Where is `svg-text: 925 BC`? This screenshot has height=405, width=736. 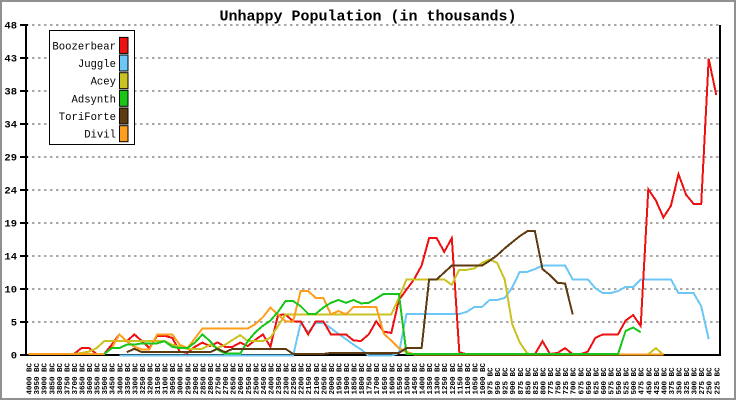 svg-text: 925 BC is located at coordinates (507, 381).